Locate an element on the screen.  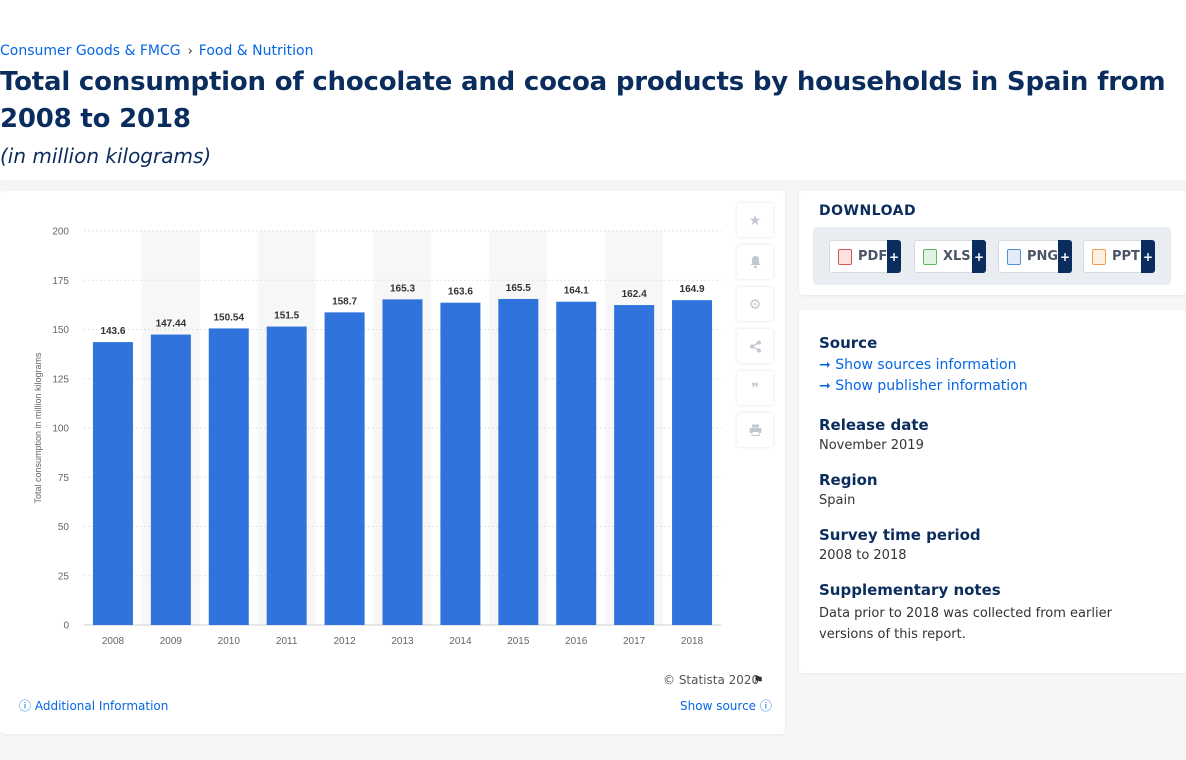
chart-toolbar: ★ ⚙ ❞ is located at coordinates (755, 329).